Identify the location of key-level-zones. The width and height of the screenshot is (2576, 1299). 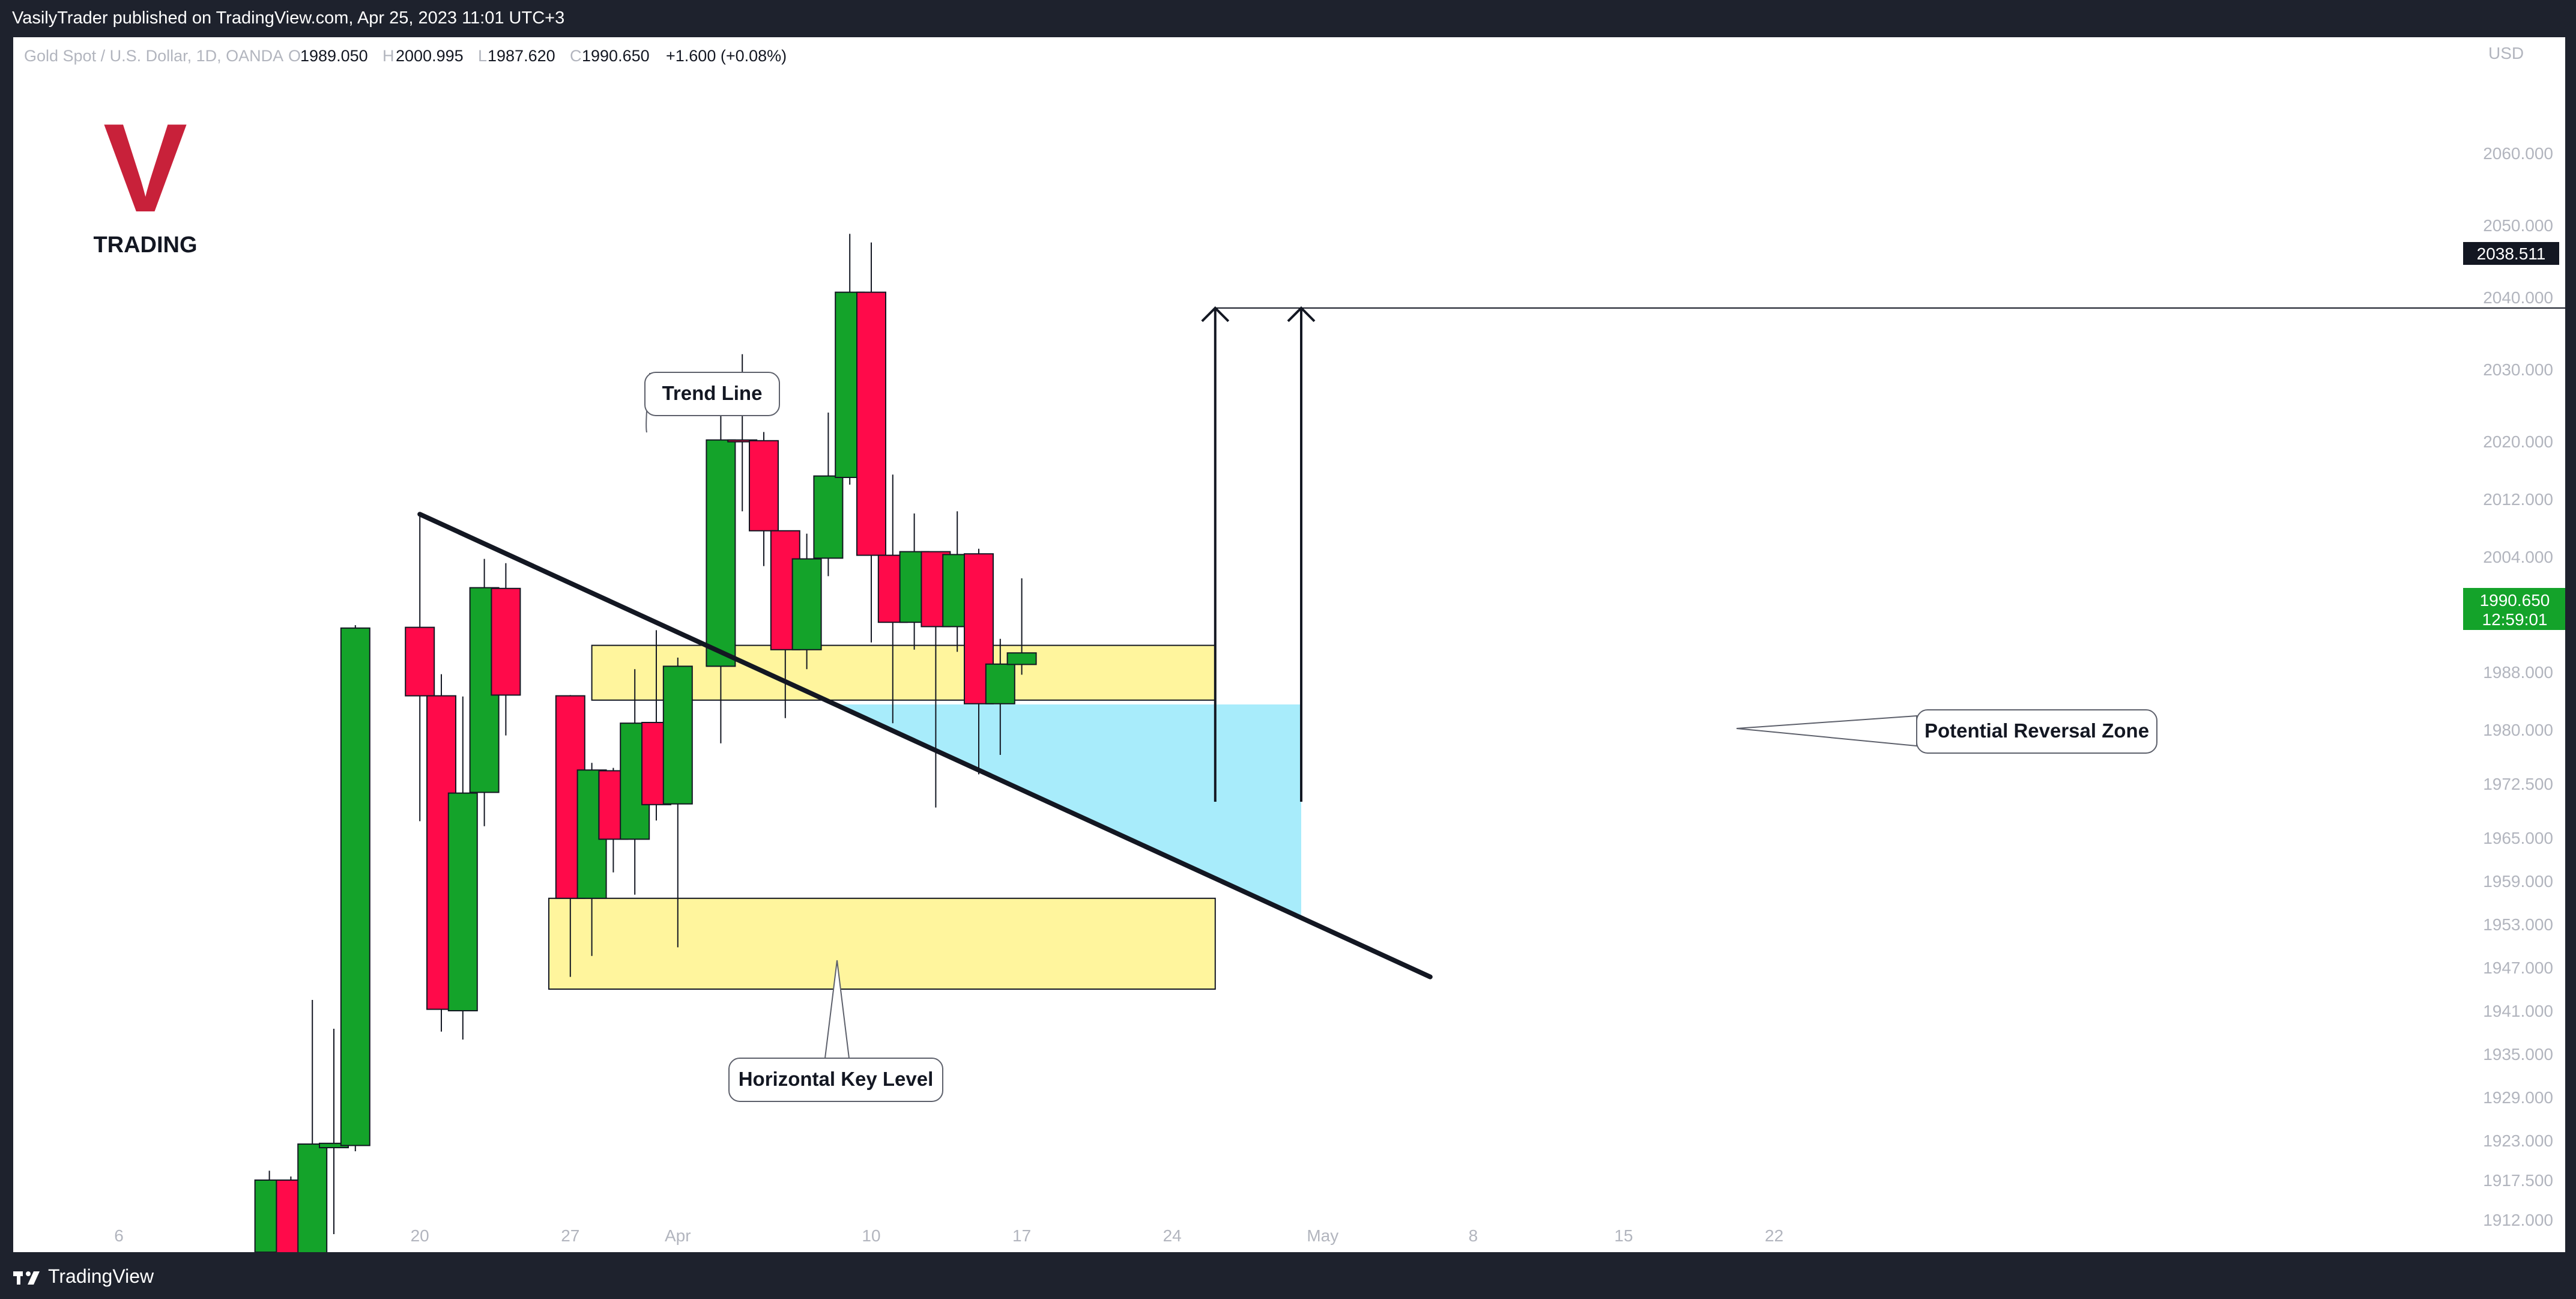
(882, 817).